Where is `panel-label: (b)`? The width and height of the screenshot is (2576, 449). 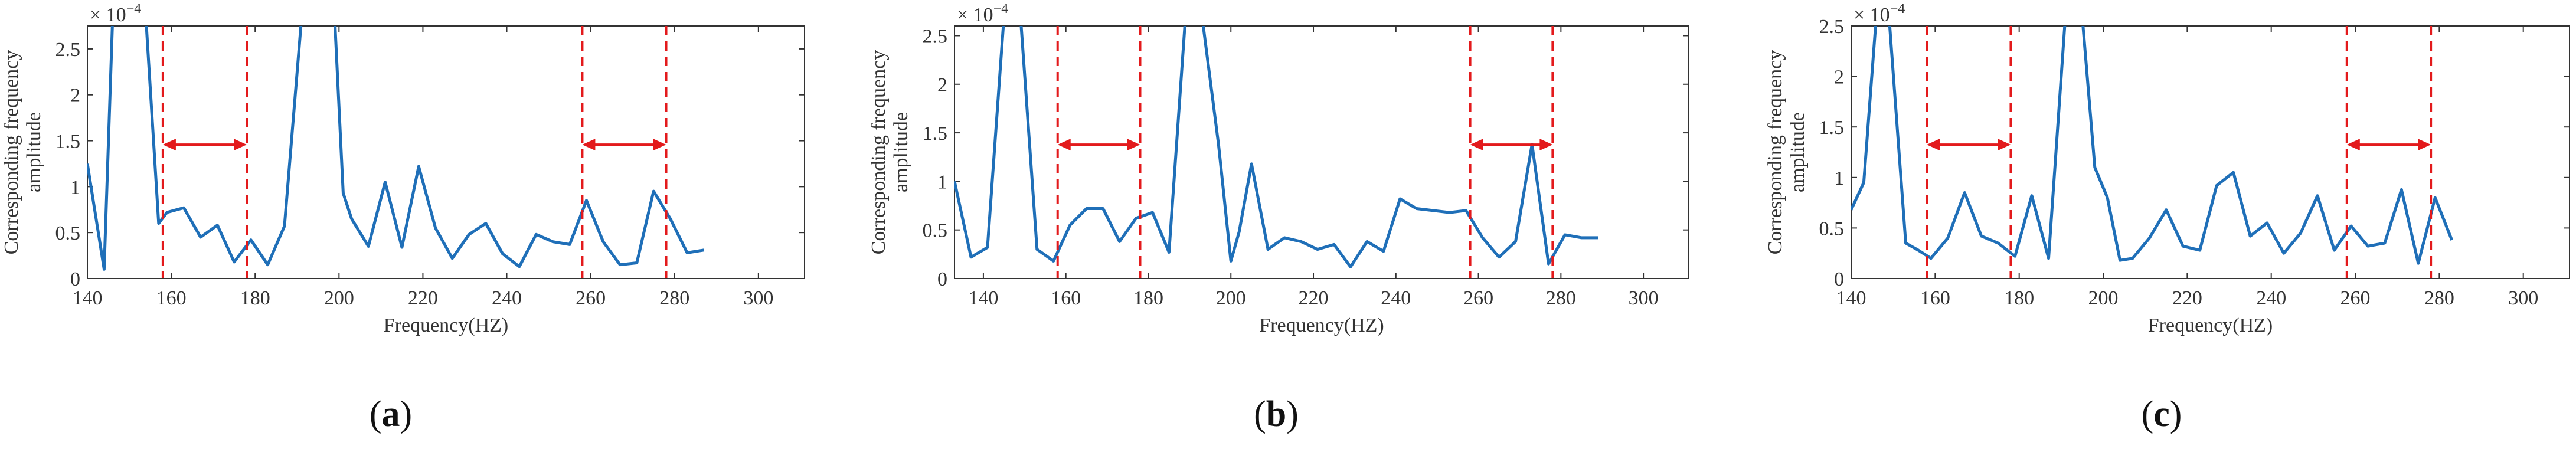 panel-label: (b) is located at coordinates (1276, 414).